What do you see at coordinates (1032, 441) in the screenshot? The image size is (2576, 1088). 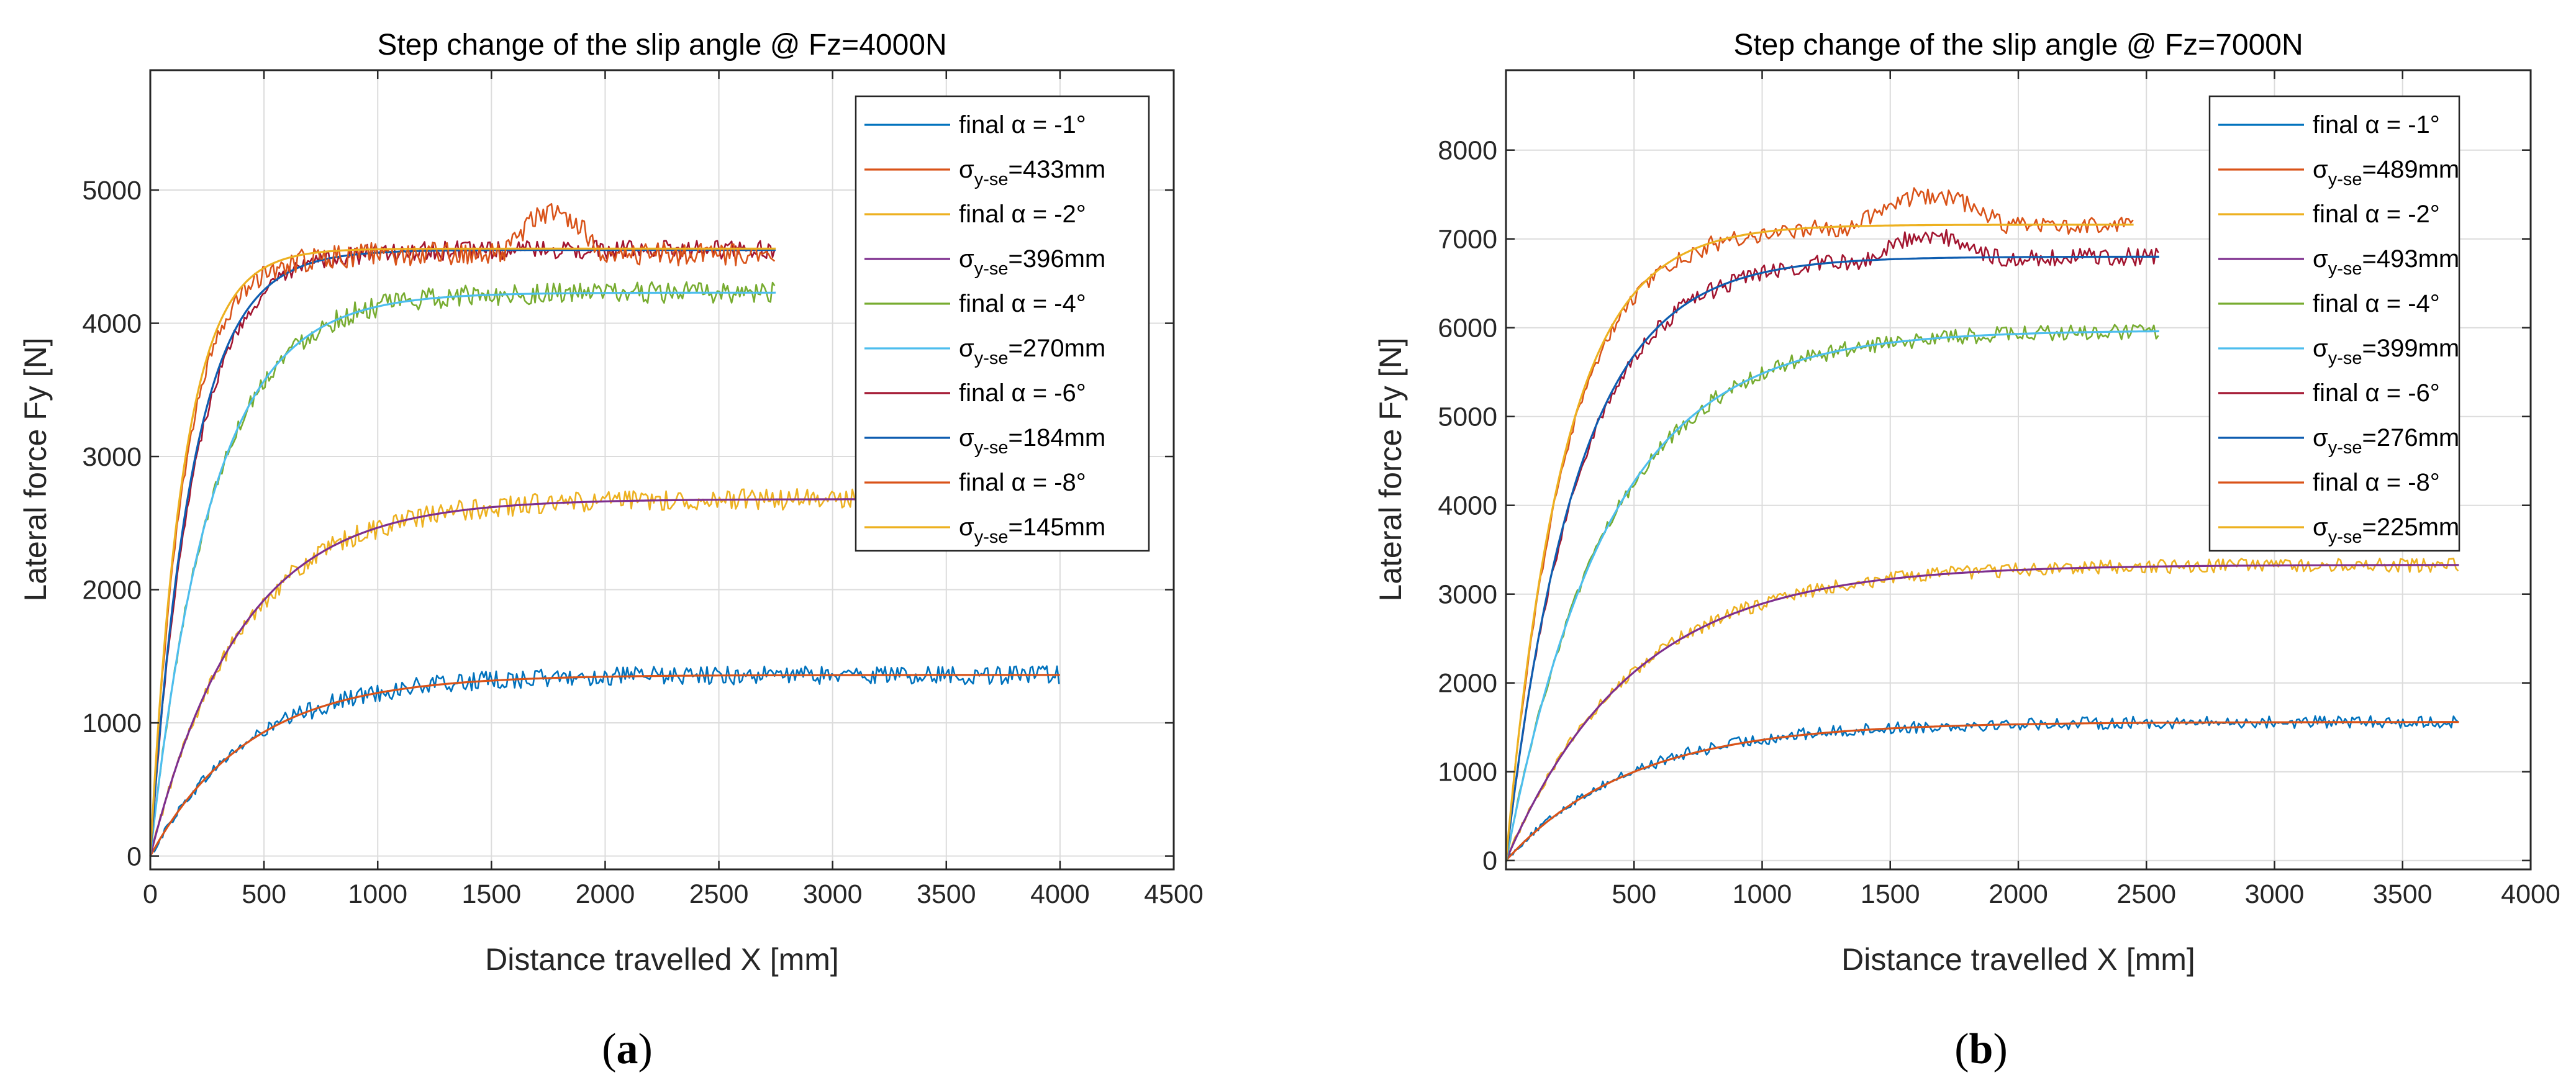 I see `legend-label-a-7: σy-se=184mm` at bounding box center [1032, 441].